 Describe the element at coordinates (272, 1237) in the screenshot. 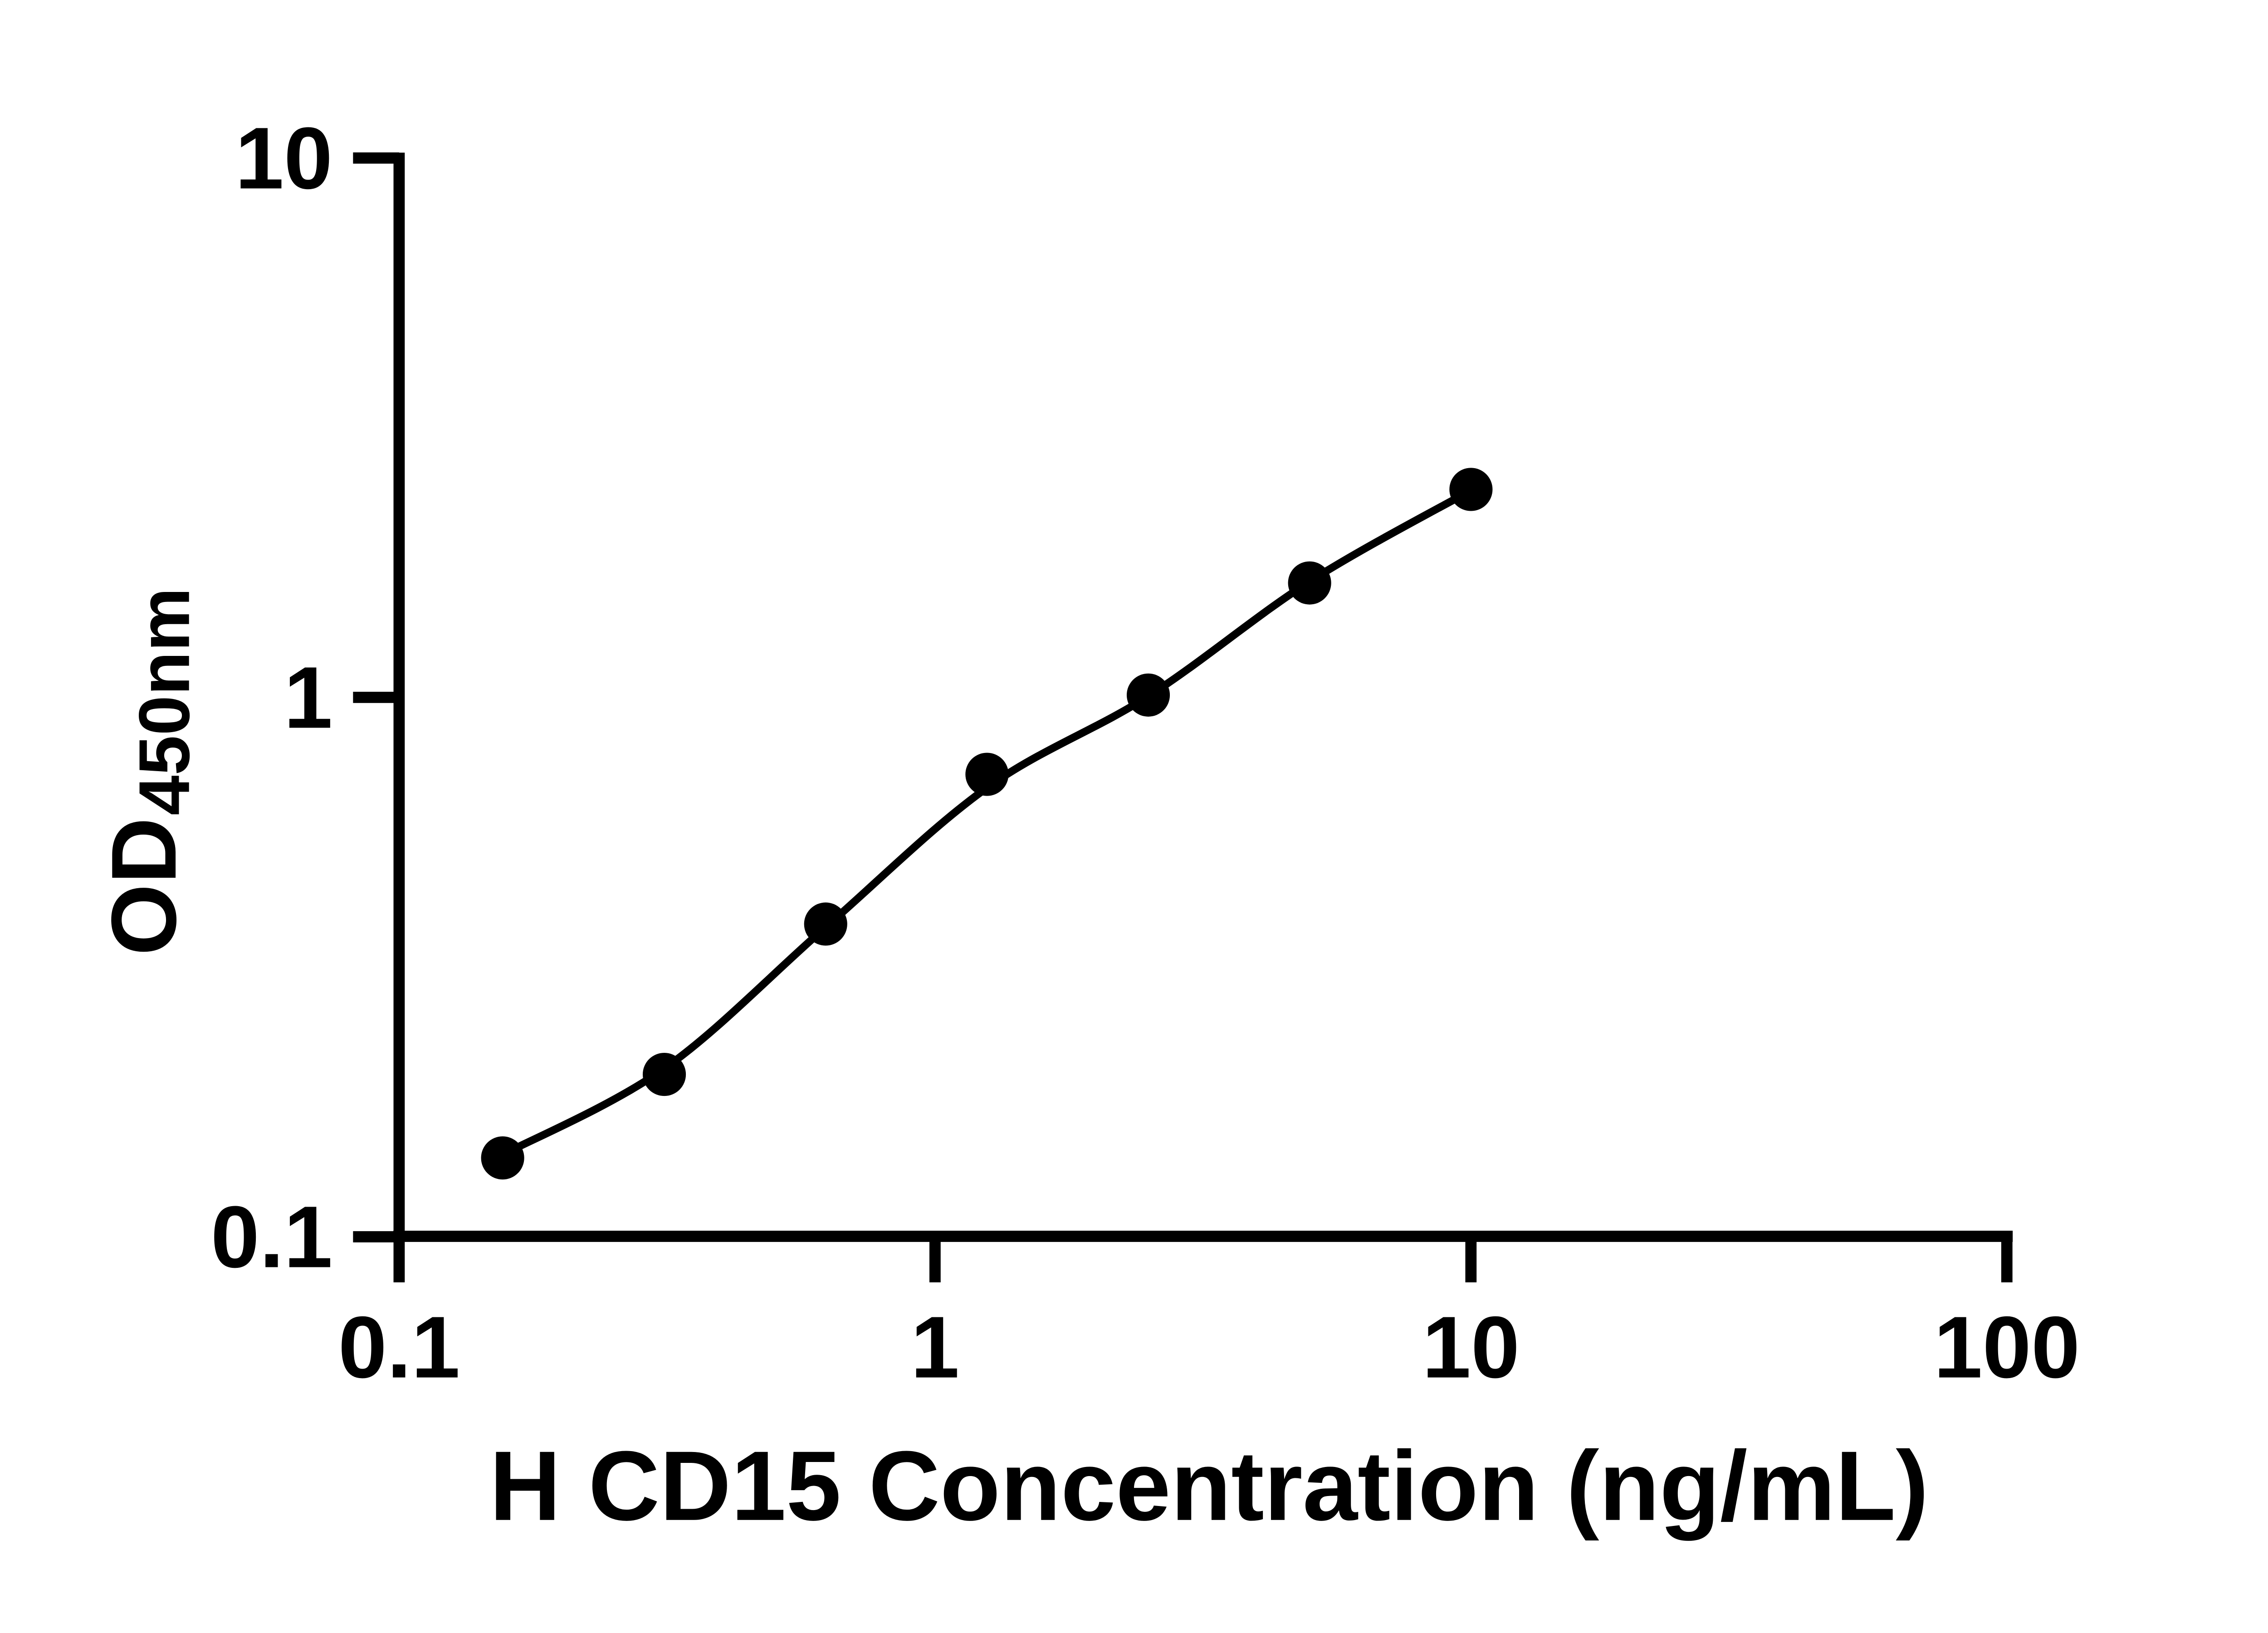

I see `y-tick-label: 0.1` at that location.